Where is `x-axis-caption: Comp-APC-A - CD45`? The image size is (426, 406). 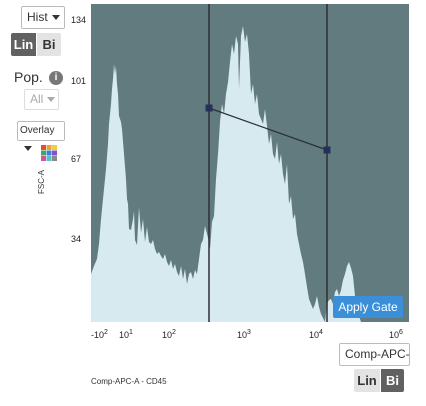 x-axis-caption: Comp-APC-A - CD45 is located at coordinates (129, 381).